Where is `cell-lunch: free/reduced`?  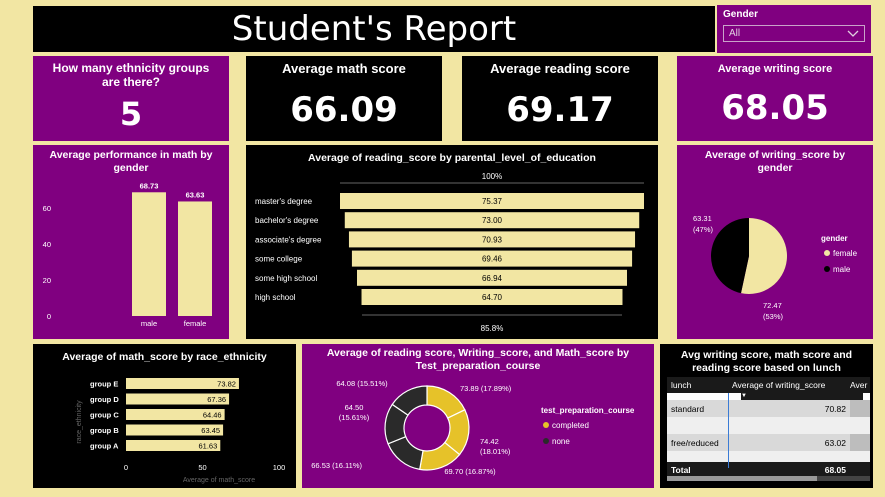 cell-lunch: free/reduced is located at coordinates (695, 442).